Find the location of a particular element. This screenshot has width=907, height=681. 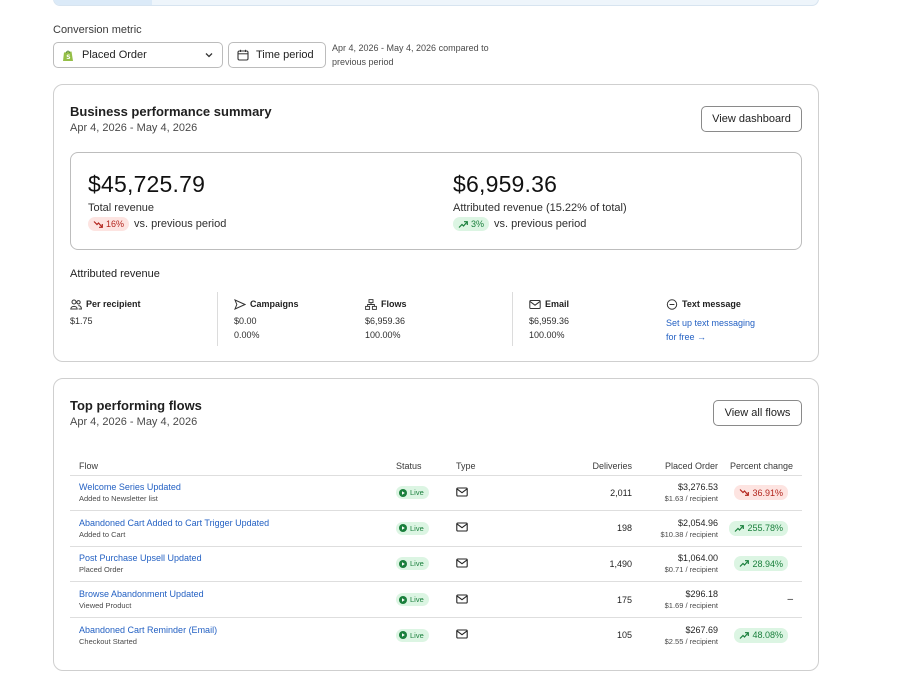

placed-order-per-recipient: $2.55 / recipient is located at coordinates (691, 641).